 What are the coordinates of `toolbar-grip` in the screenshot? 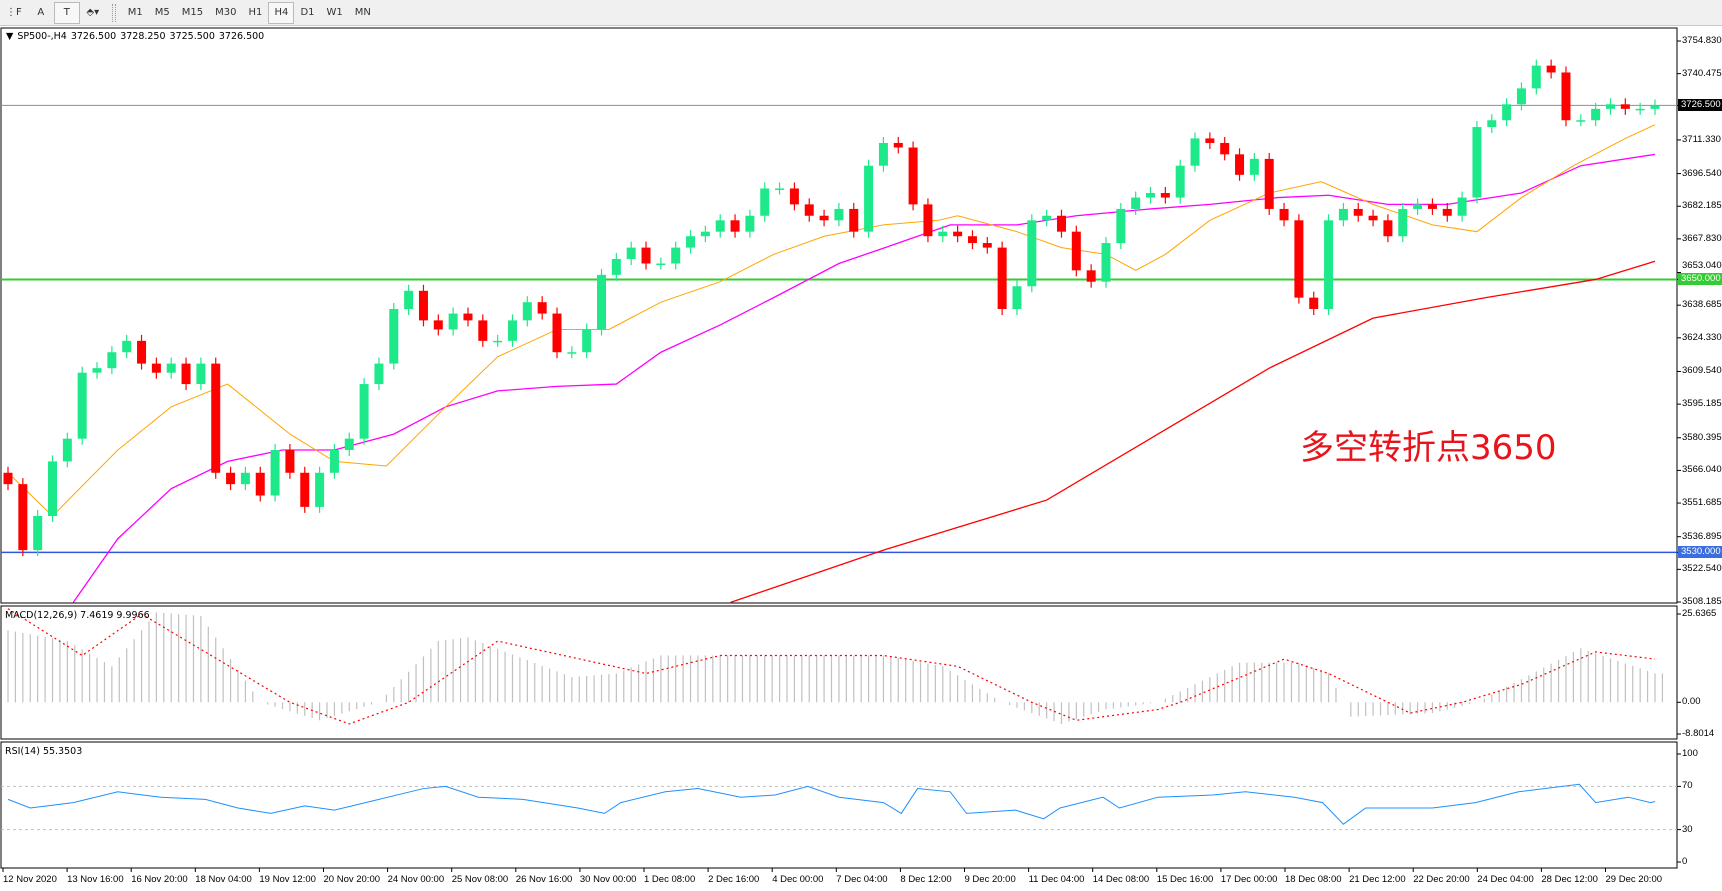 It's located at (113, 12).